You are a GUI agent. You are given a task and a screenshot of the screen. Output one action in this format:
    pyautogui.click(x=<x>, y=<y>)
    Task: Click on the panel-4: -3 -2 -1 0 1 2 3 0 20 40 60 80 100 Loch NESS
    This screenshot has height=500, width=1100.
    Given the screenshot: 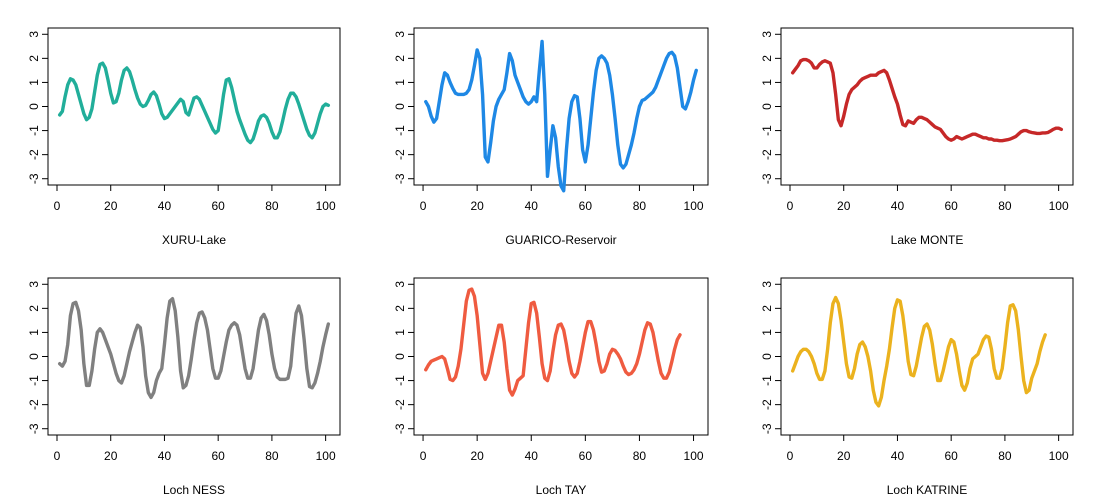 What is the action you would take?
    pyautogui.click(x=184, y=387)
    